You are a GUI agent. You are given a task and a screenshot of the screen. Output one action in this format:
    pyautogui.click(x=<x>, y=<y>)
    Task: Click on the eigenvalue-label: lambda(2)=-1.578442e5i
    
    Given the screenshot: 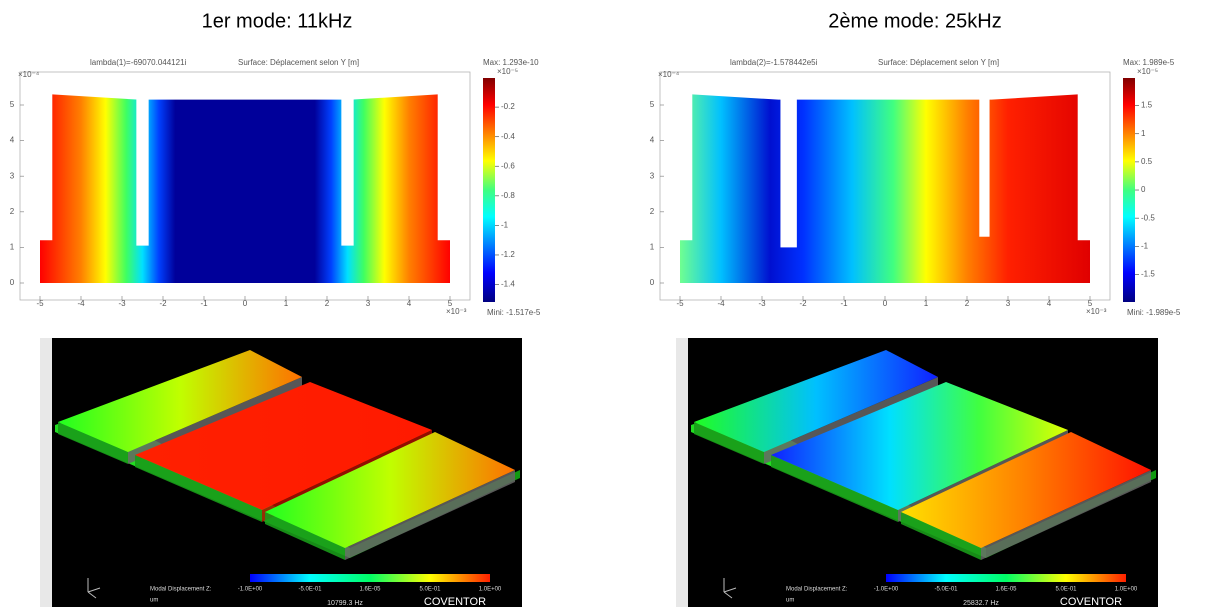 What is the action you would take?
    pyautogui.click(x=774, y=62)
    